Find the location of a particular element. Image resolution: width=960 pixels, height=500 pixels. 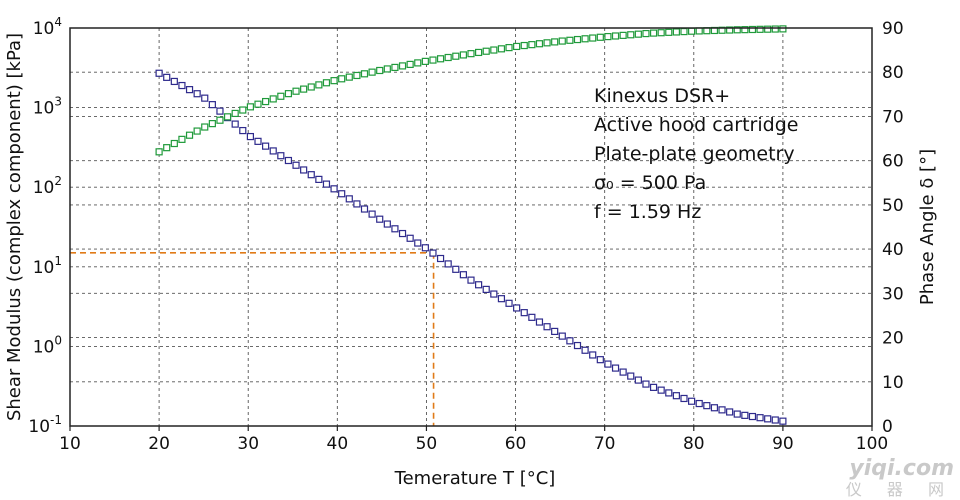

x-tick-label: 80 is located at coordinates (694, 444).